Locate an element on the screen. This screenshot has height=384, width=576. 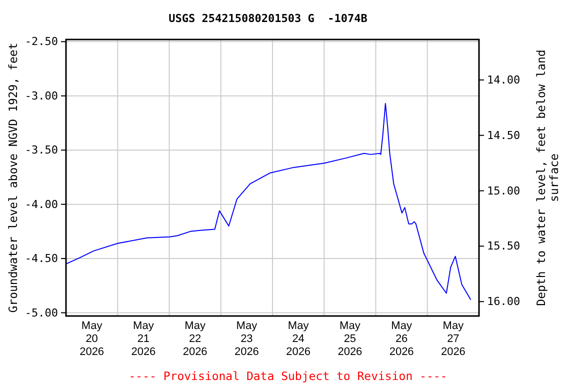
y2-tick-label: 16.00 is located at coordinates (503, 301).